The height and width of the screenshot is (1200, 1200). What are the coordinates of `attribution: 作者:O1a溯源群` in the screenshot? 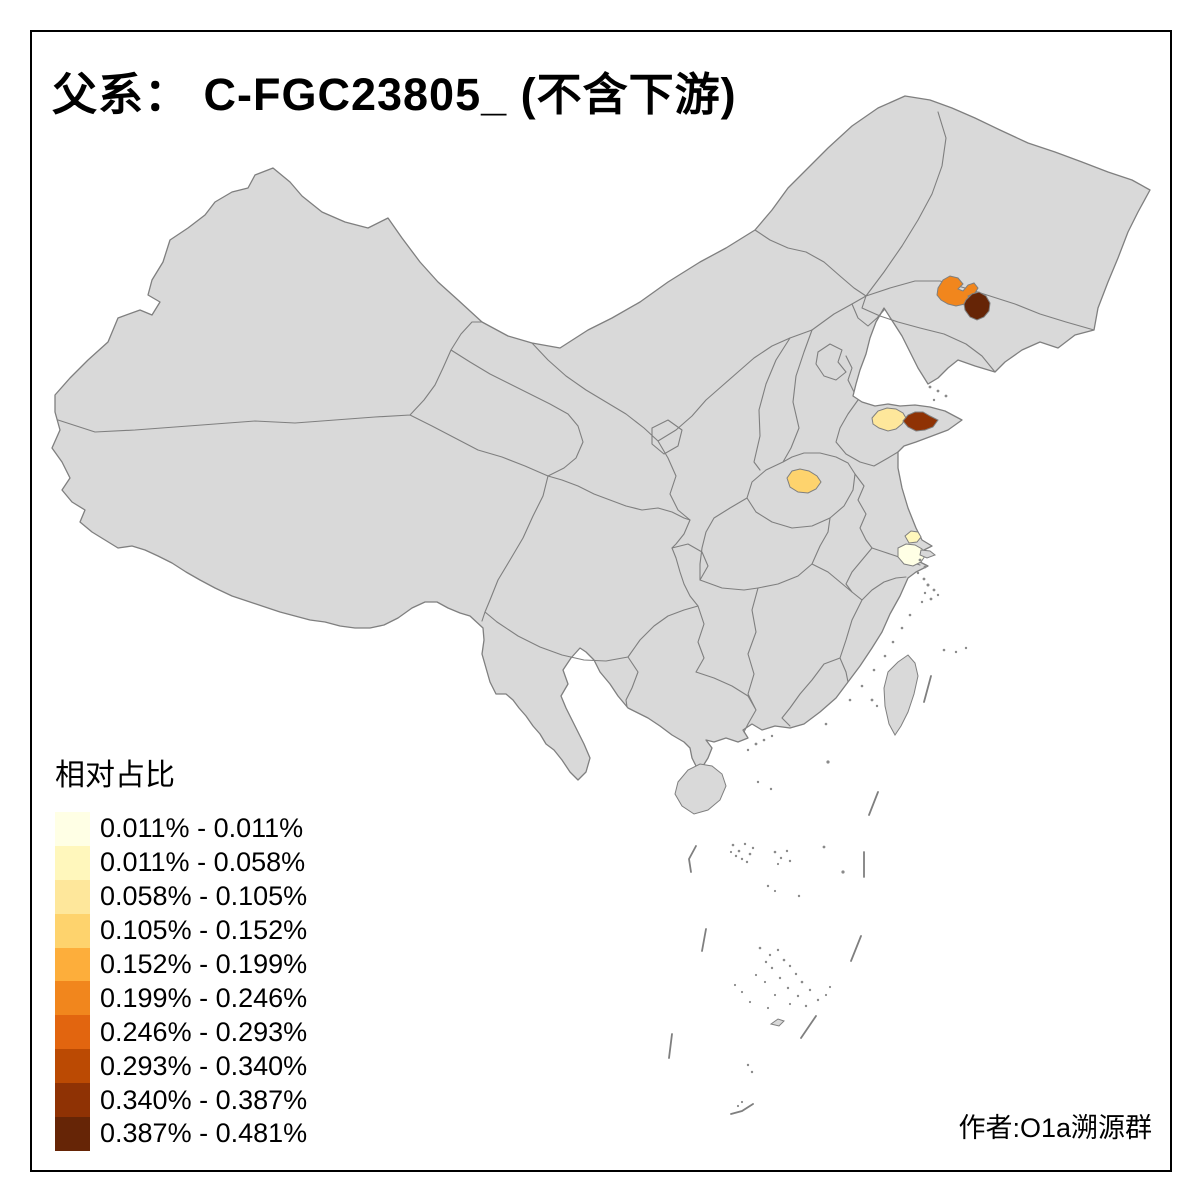 It's located at (1055, 1128).